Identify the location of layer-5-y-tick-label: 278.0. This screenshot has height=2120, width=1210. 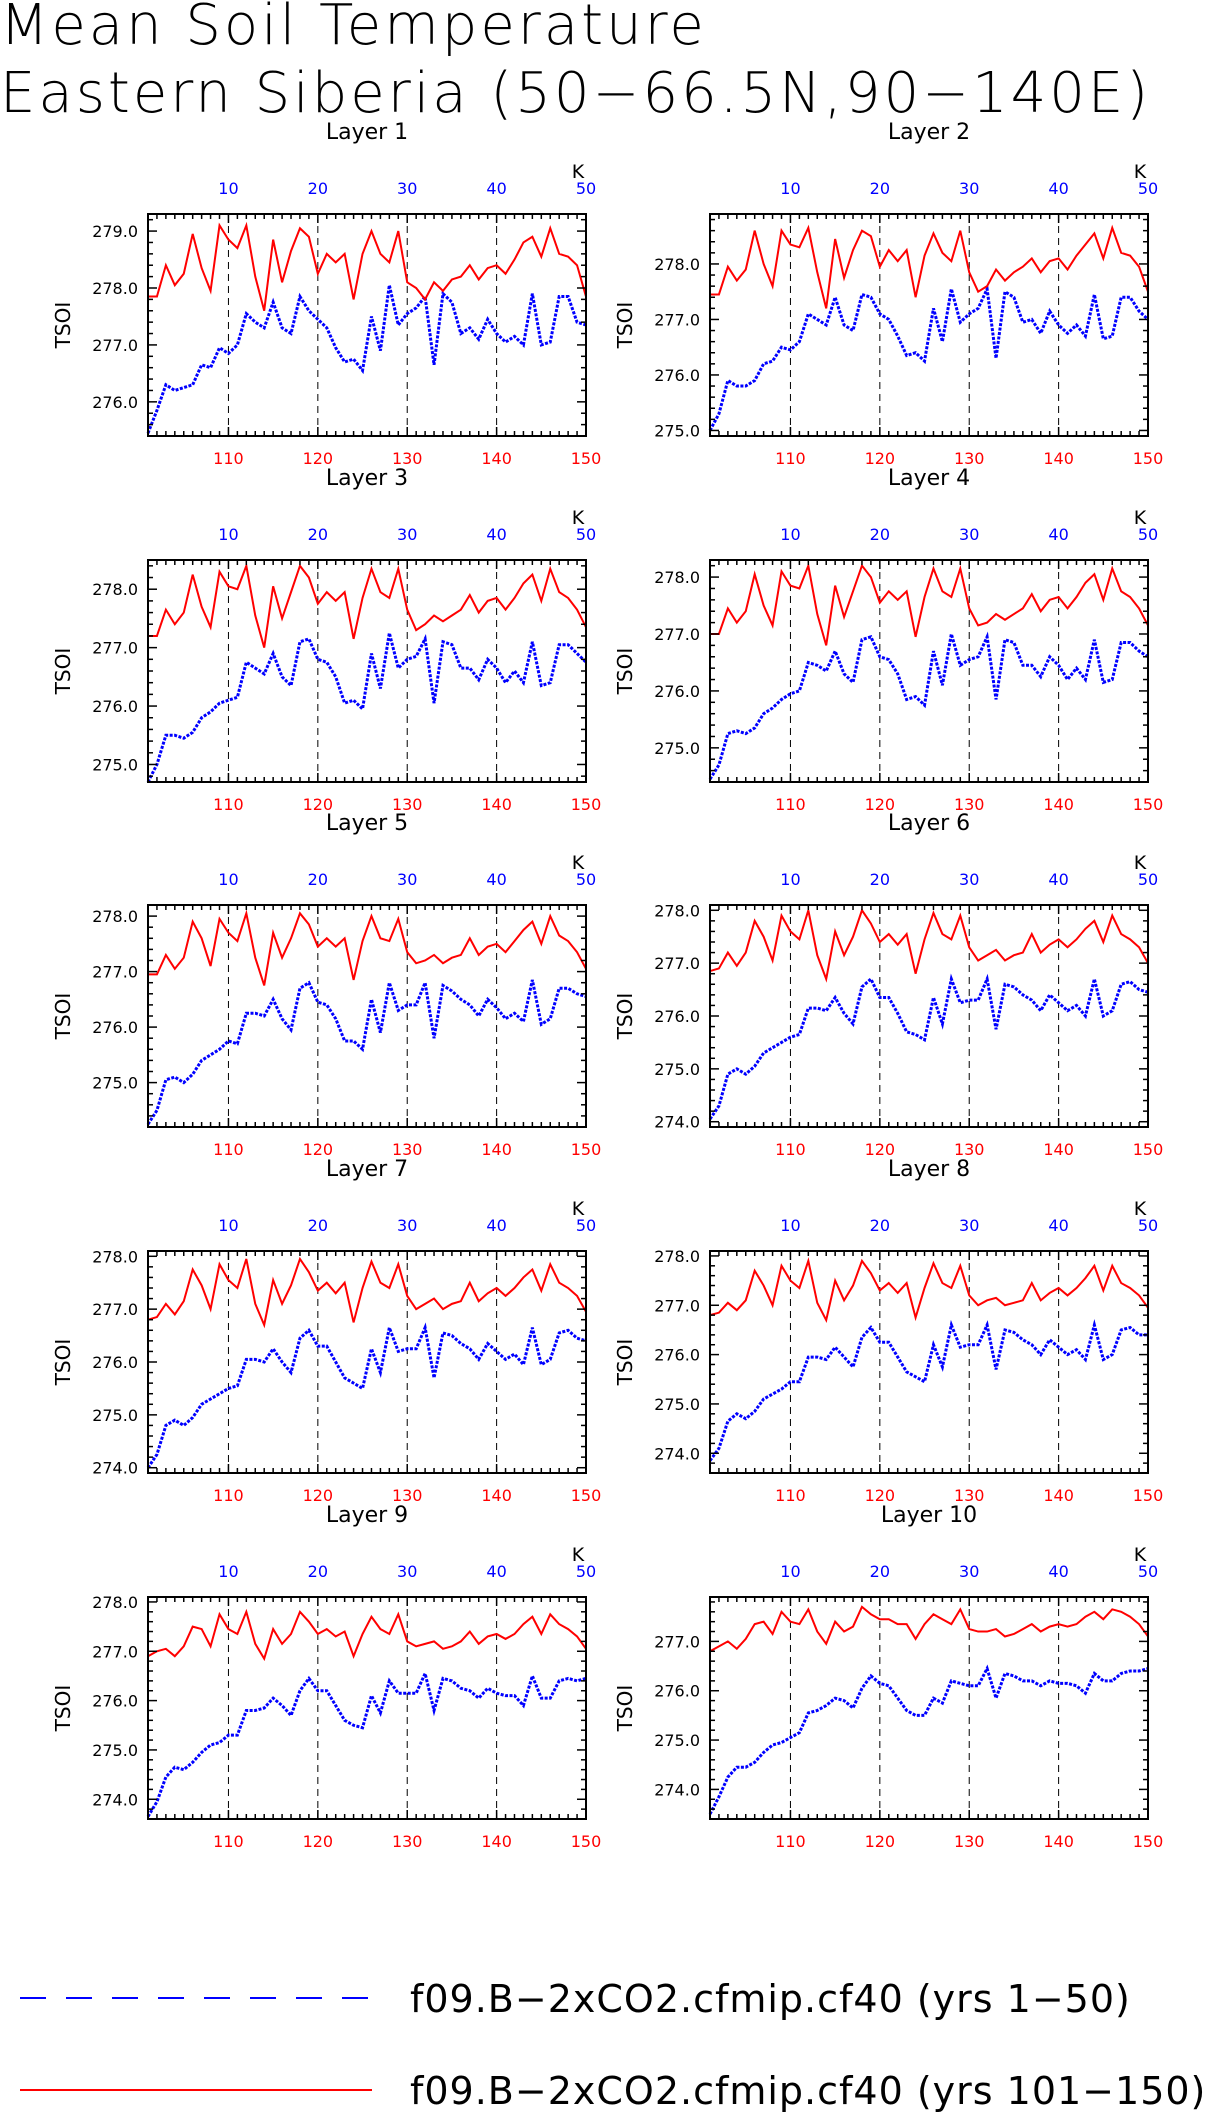
(115, 916).